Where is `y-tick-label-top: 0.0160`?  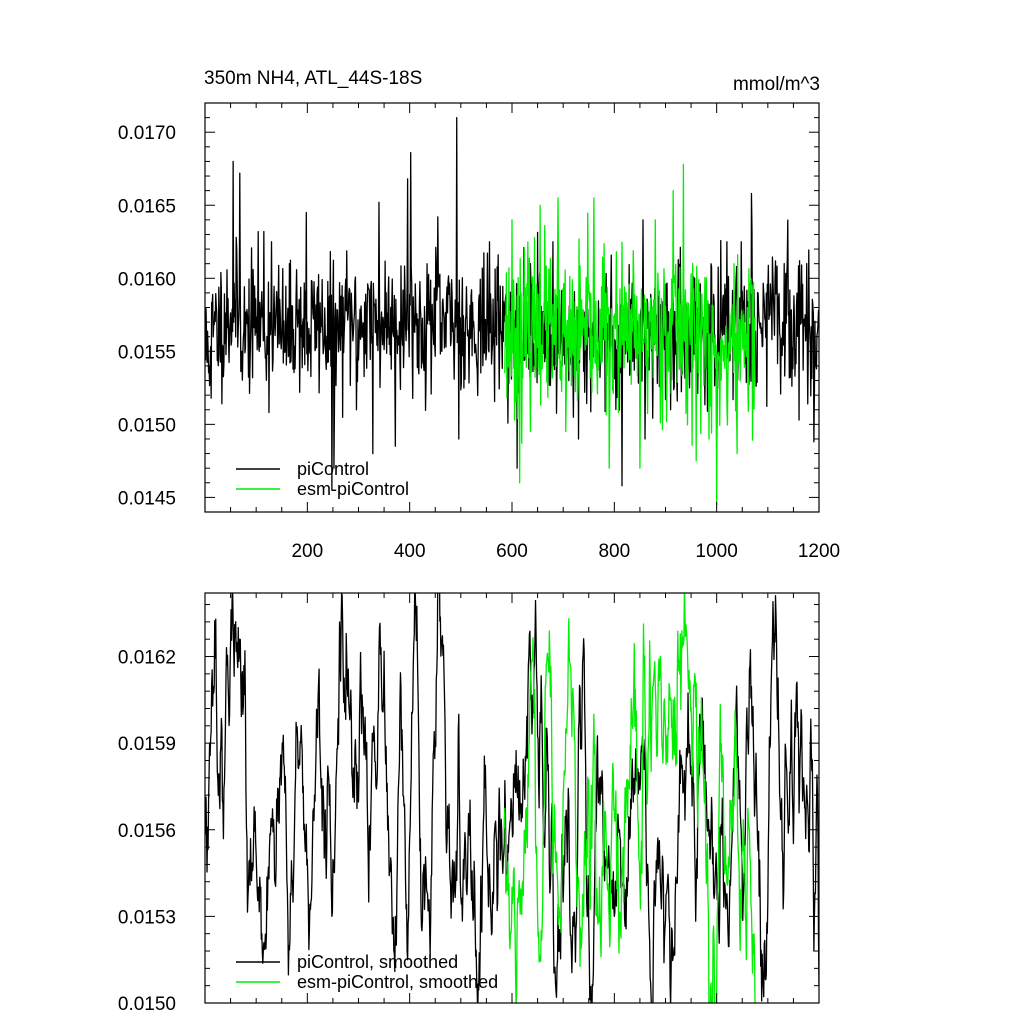
y-tick-label-top: 0.0160 is located at coordinates (147, 279).